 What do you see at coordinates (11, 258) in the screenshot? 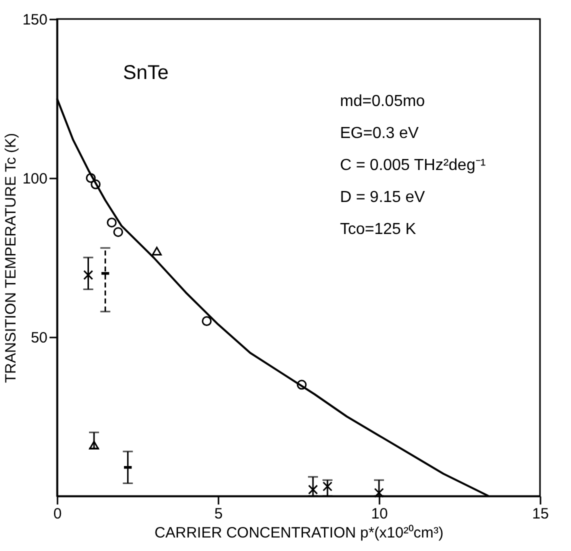
I see `y-axis-title: TRANSITION TEMPERATURE Tc (K)` at bounding box center [11, 258].